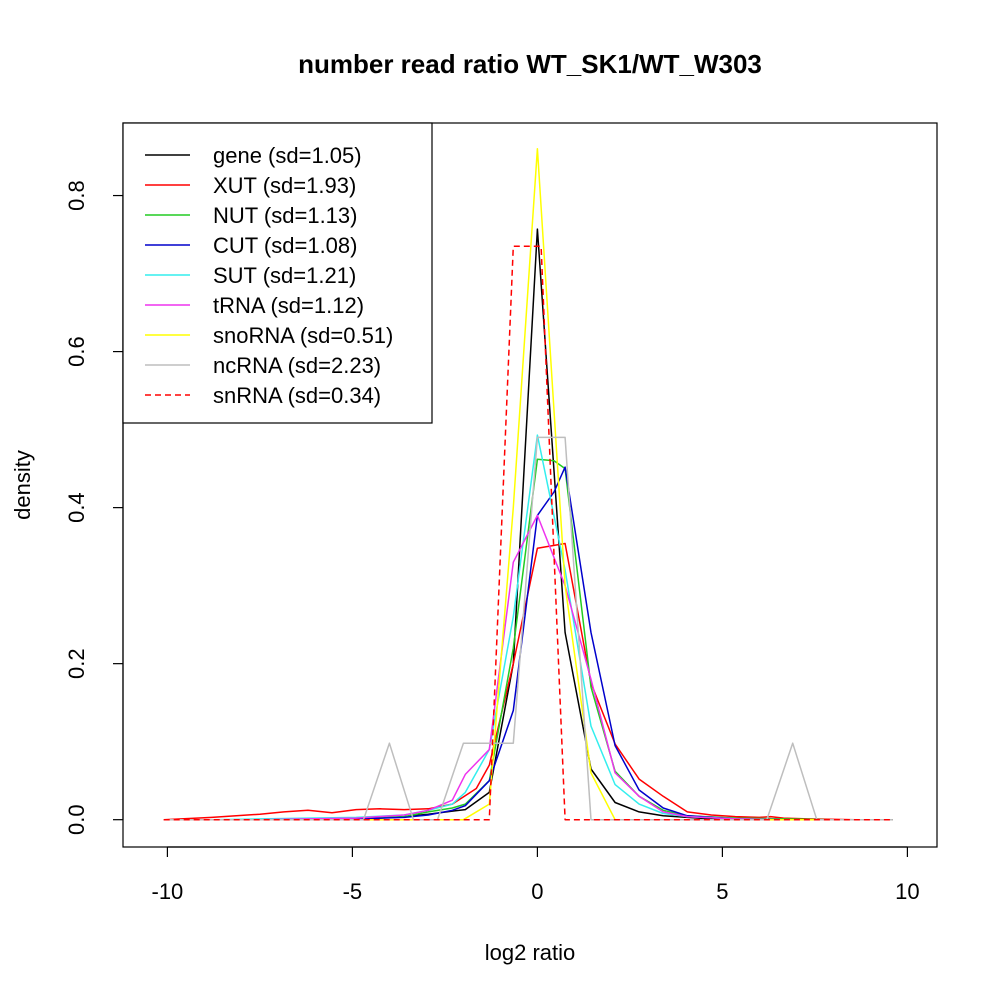 Image resolution: width=1000 pixels, height=1000 pixels. I want to click on legend-box, so click(277, 273).